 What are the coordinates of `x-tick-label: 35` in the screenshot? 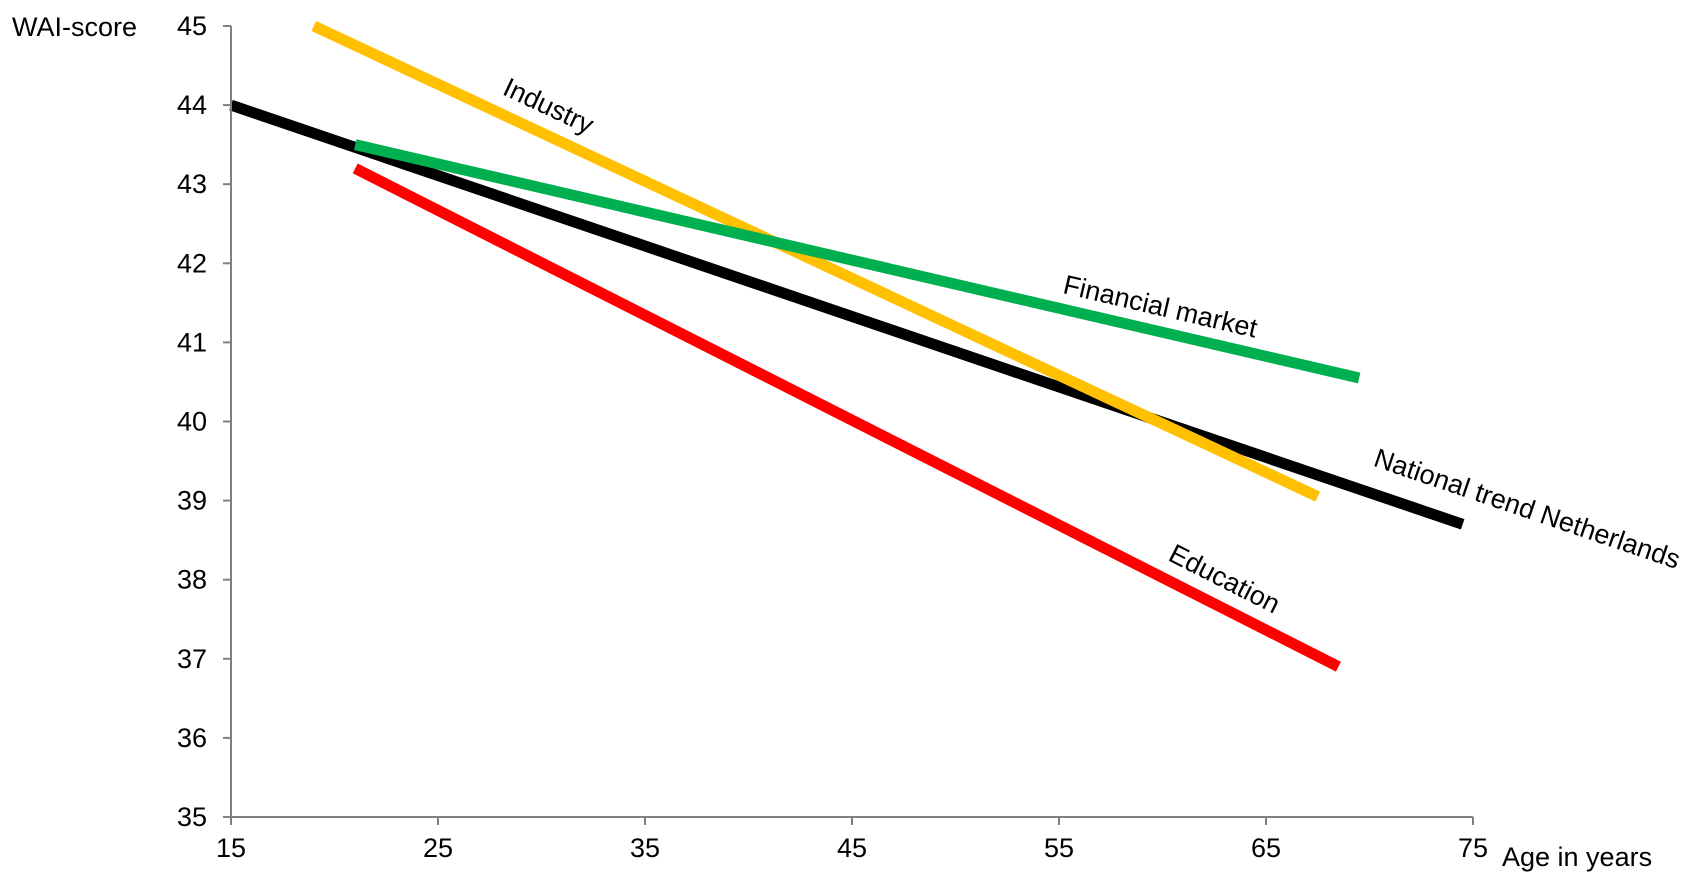 It's located at (645, 848).